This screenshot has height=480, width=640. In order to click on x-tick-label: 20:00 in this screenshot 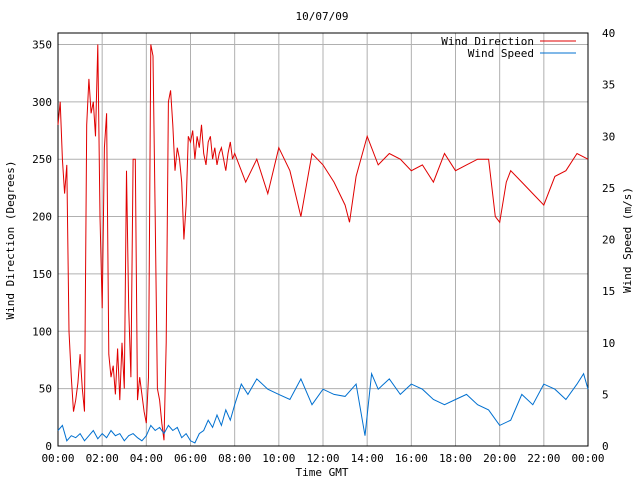, I will do `click(499, 458)`.